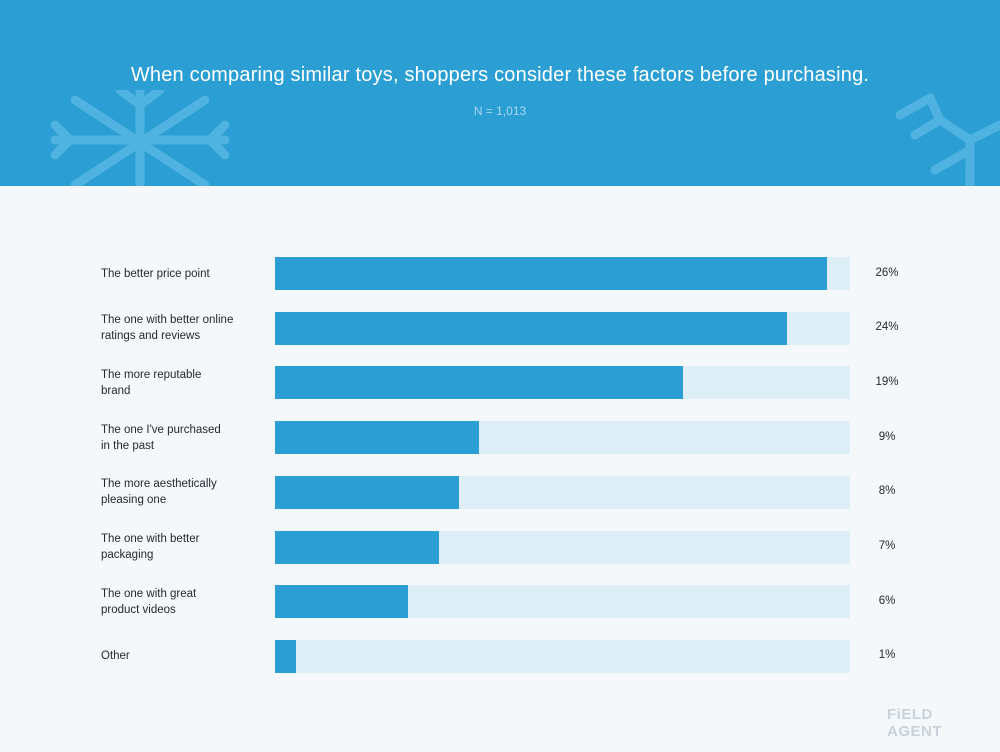 The width and height of the screenshot is (1000, 752). I want to click on value-label: 6%, so click(887, 600).